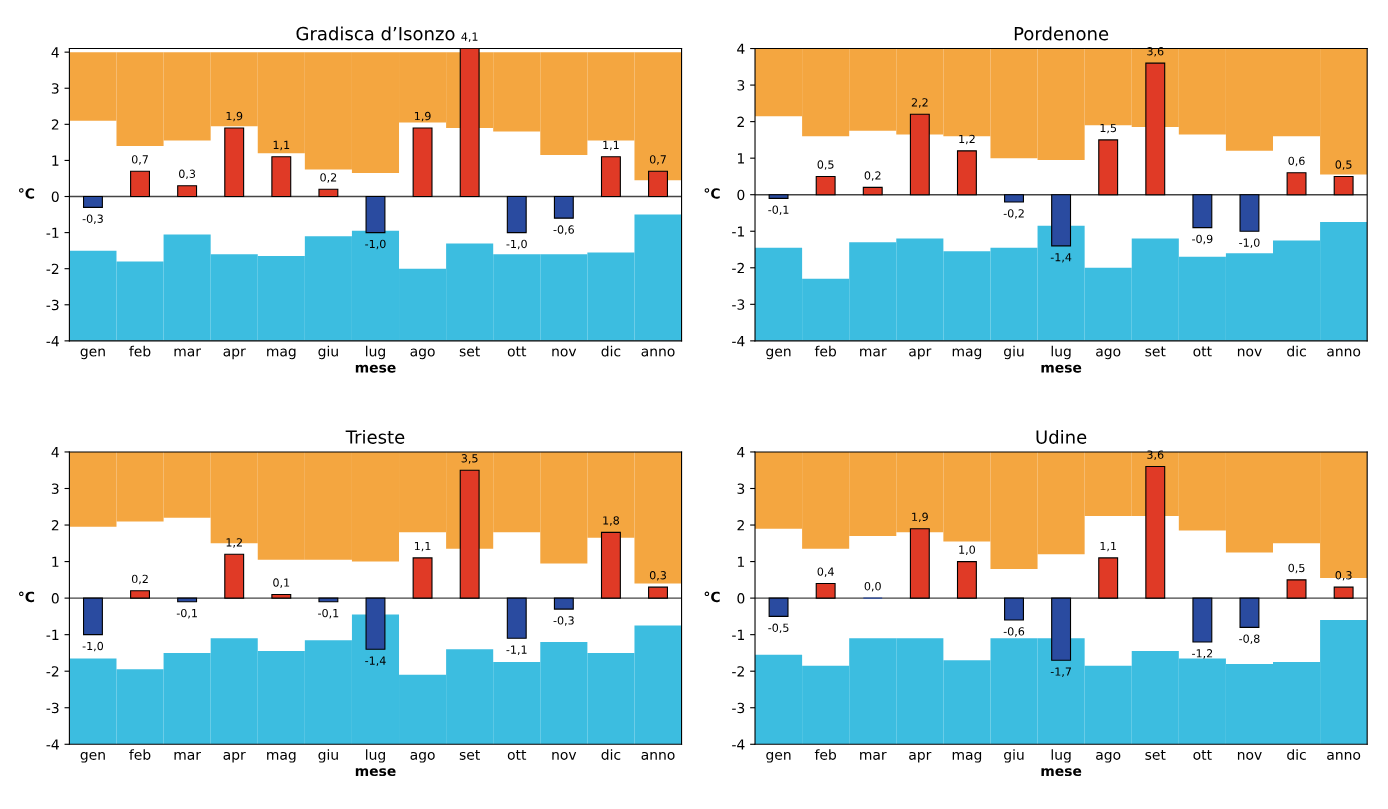 This screenshot has width=1388, height=809. Describe the element at coordinates (741, 48) in the screenshot. I see `y-tick-label: 4` at that location.